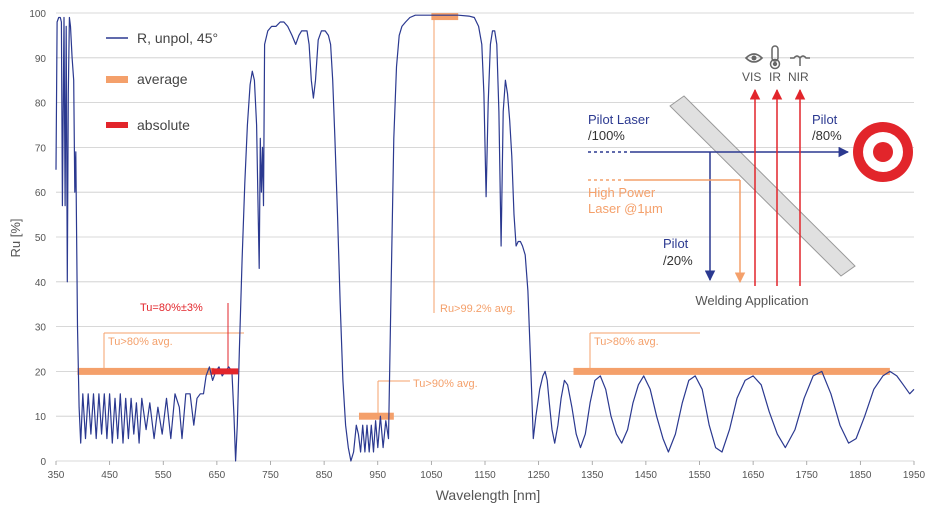 The image size is (934, 505). What do you see at coordinates (162, 79) in the screenshot?
I see `legend-label-average: average` at bounding box center [162, 79].